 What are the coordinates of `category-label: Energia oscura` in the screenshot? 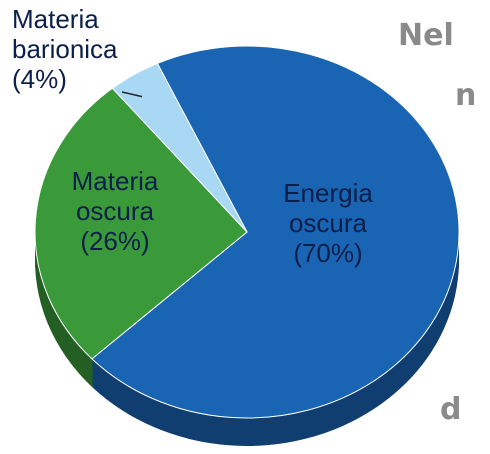 It's located at (328, 208).